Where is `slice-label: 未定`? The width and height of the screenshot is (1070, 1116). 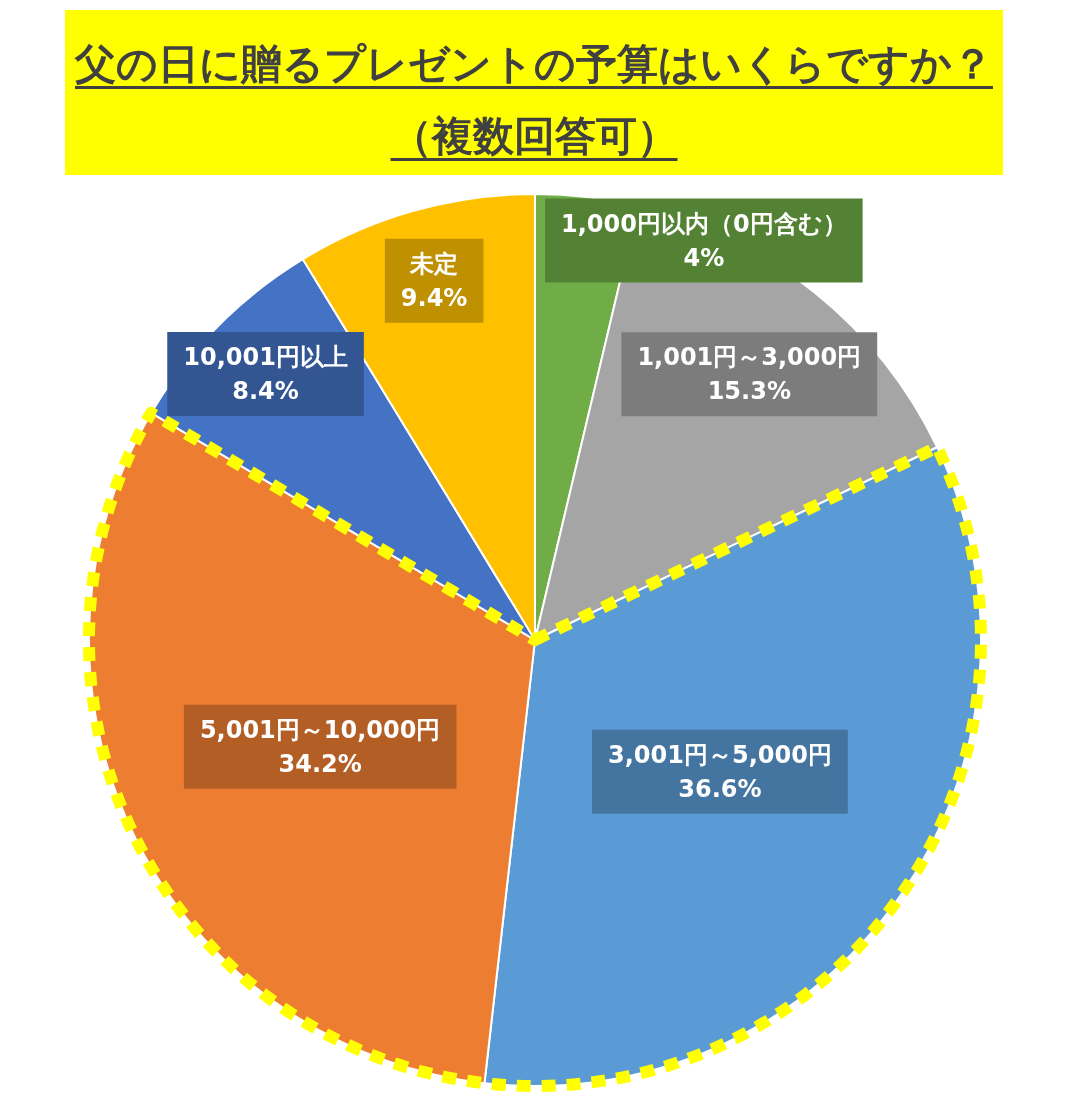
slice-label: 未定 is located at coordinates (434, 263).